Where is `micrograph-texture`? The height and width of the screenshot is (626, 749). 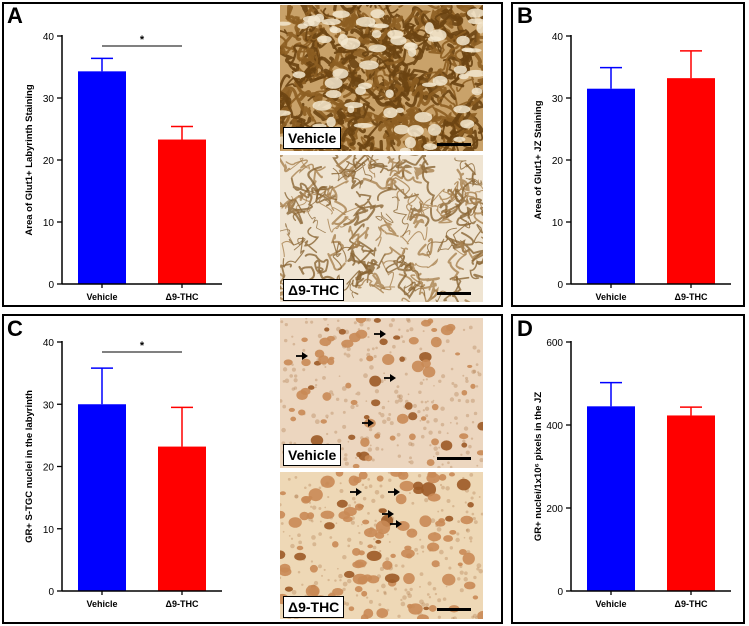
micrograph-texture is located at coordinates (381, 78).